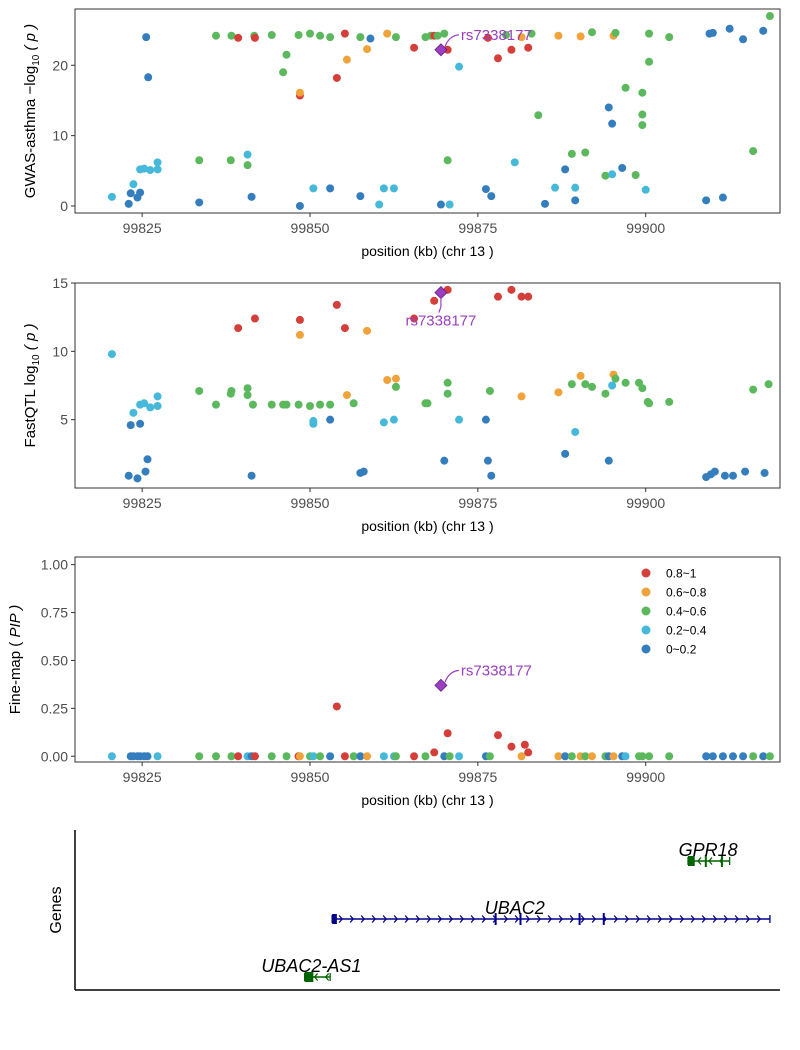 The width and height of the screenshot is (800, 1050). What do you see at coordinates (54, 756) in the screenshot?
I see `y-tick-label: 0.00` at bounding box center [54, 756].